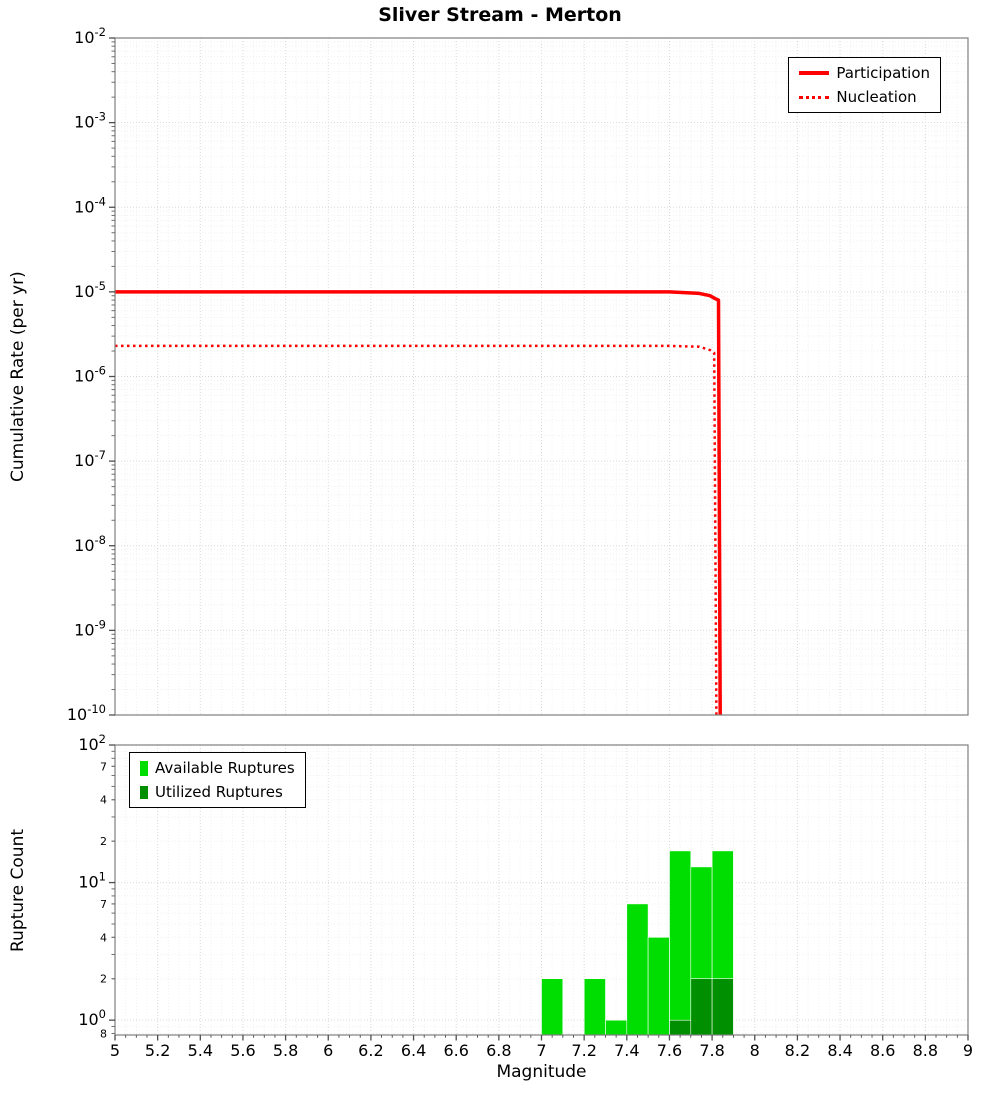 The image size is (1000, 1100). Describe the element at coordinates (722, 1007) in the screenshot. I see `bar-m7.85` at that location.